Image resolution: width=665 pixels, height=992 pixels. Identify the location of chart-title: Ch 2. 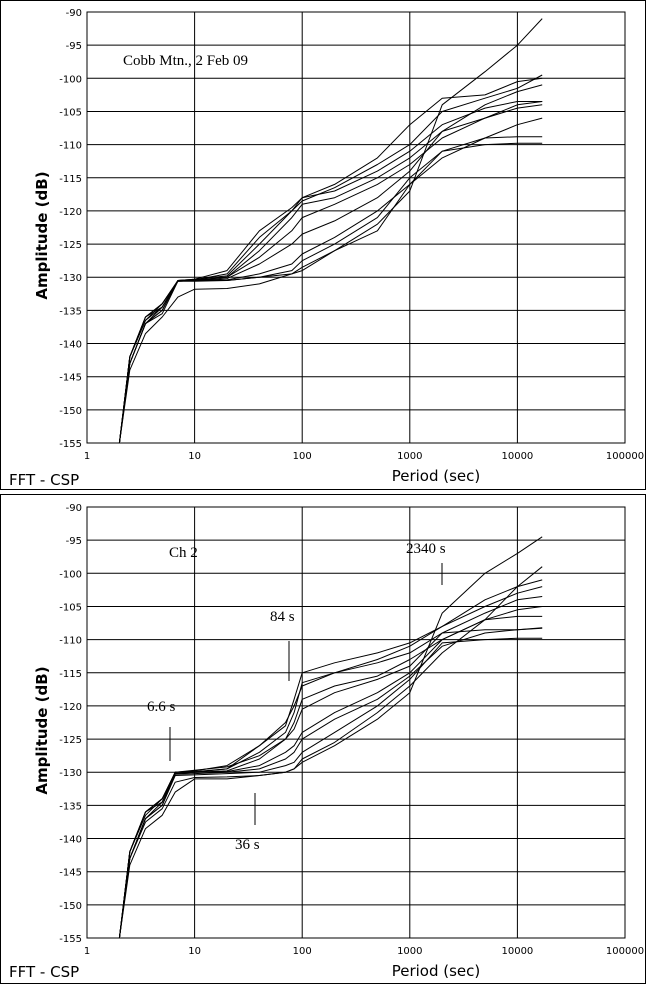
(183, 553).